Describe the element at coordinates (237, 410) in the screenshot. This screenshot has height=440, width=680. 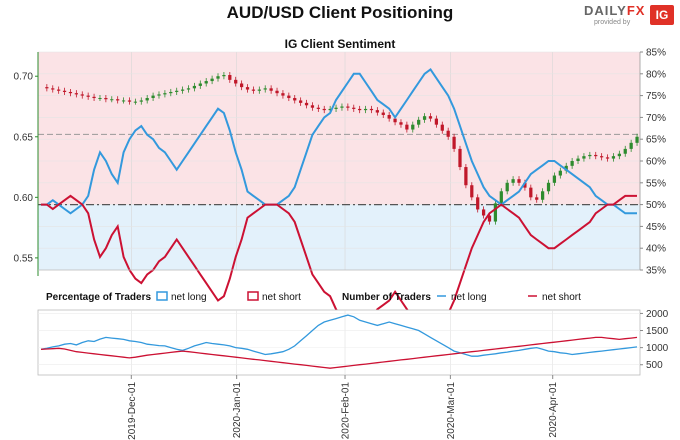
I see `x-tick-label: 2020-Jan-01` at that location.